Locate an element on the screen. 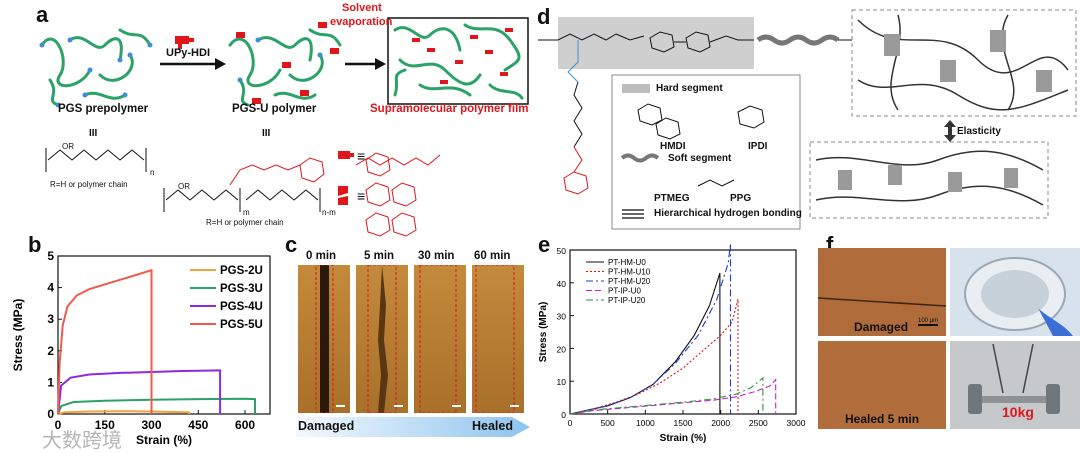  caption-prepolymer: PGS prepolymer is located at coordinates (103, 109).